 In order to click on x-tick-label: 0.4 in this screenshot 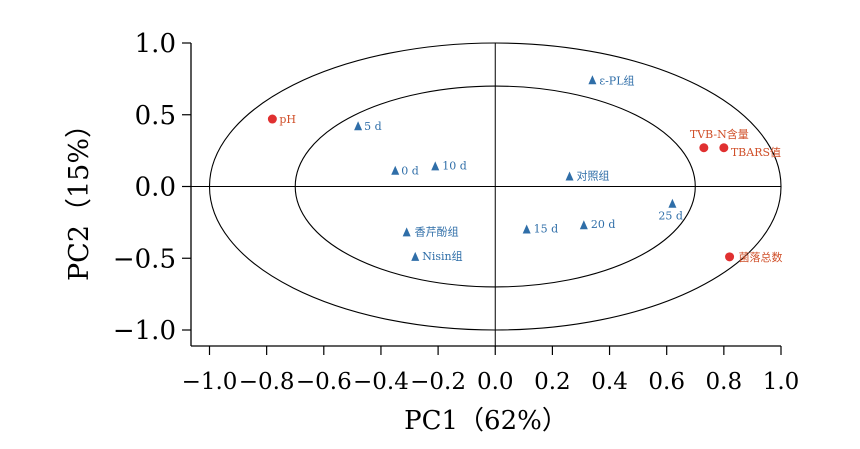, I will do `click(609, 382)`.